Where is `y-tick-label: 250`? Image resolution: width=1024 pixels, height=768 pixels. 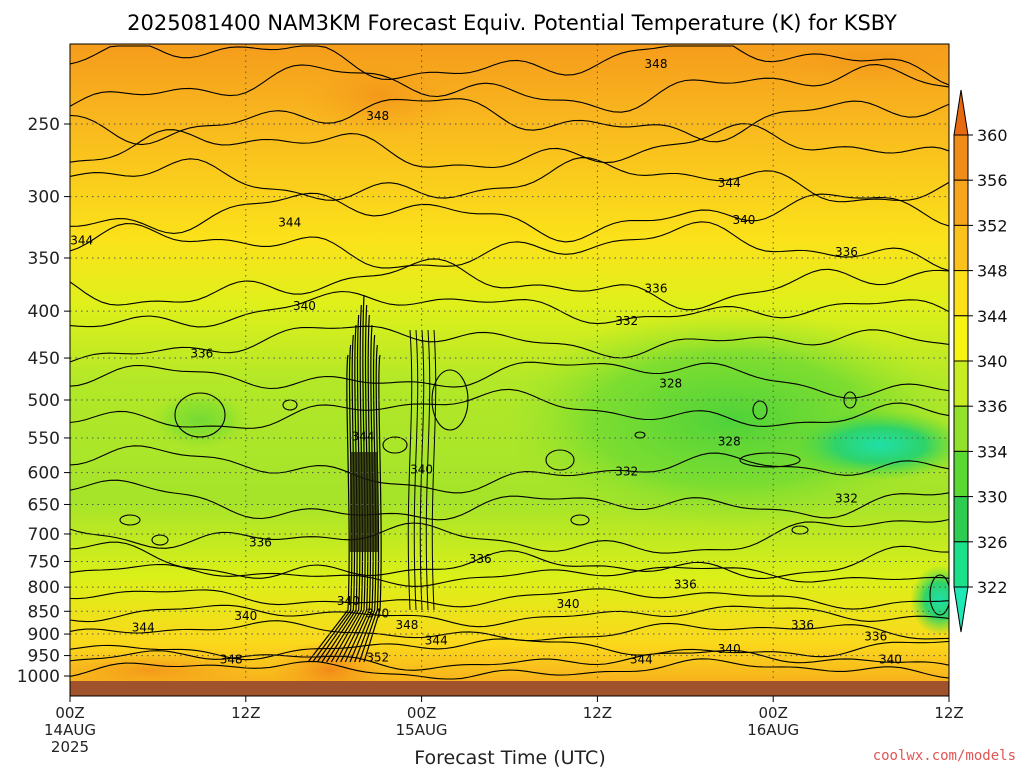 y-tick-label: 250 is located at coordinates (44, 125).